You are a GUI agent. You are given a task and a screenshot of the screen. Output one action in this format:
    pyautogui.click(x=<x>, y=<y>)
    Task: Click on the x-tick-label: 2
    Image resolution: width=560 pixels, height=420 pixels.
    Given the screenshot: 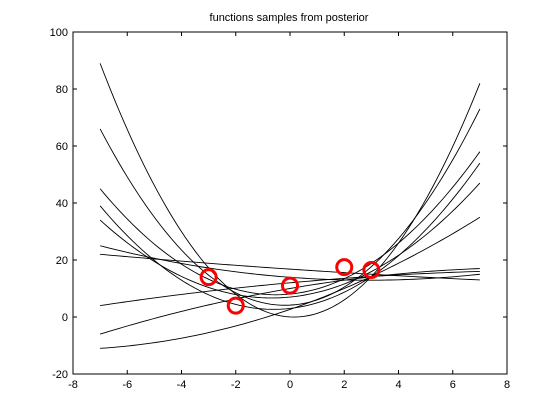 What is the action you would take?
    pyautogui.click(x=344, y=385)
    